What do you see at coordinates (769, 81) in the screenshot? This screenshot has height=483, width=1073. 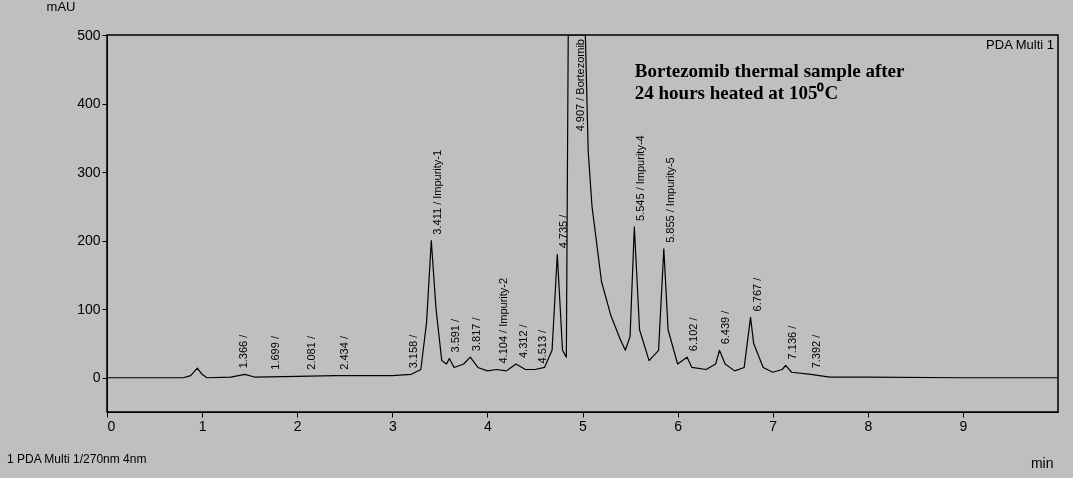 I see `annotation: Bortezomib thermal sample after 24 hours heated at 105⁰C` at bounding box center [769, 81].